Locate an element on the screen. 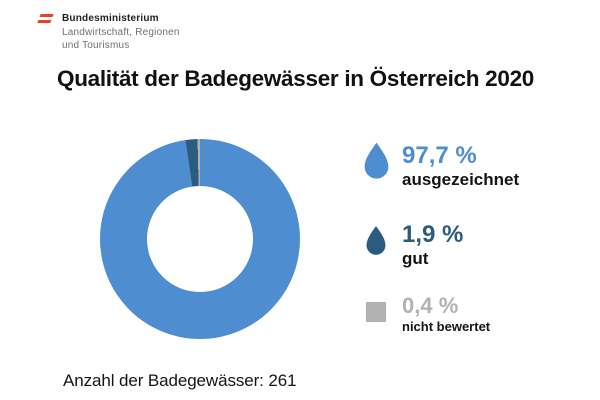  ministry-name-line3: und Tourismus is located at coordinates (96, 45).